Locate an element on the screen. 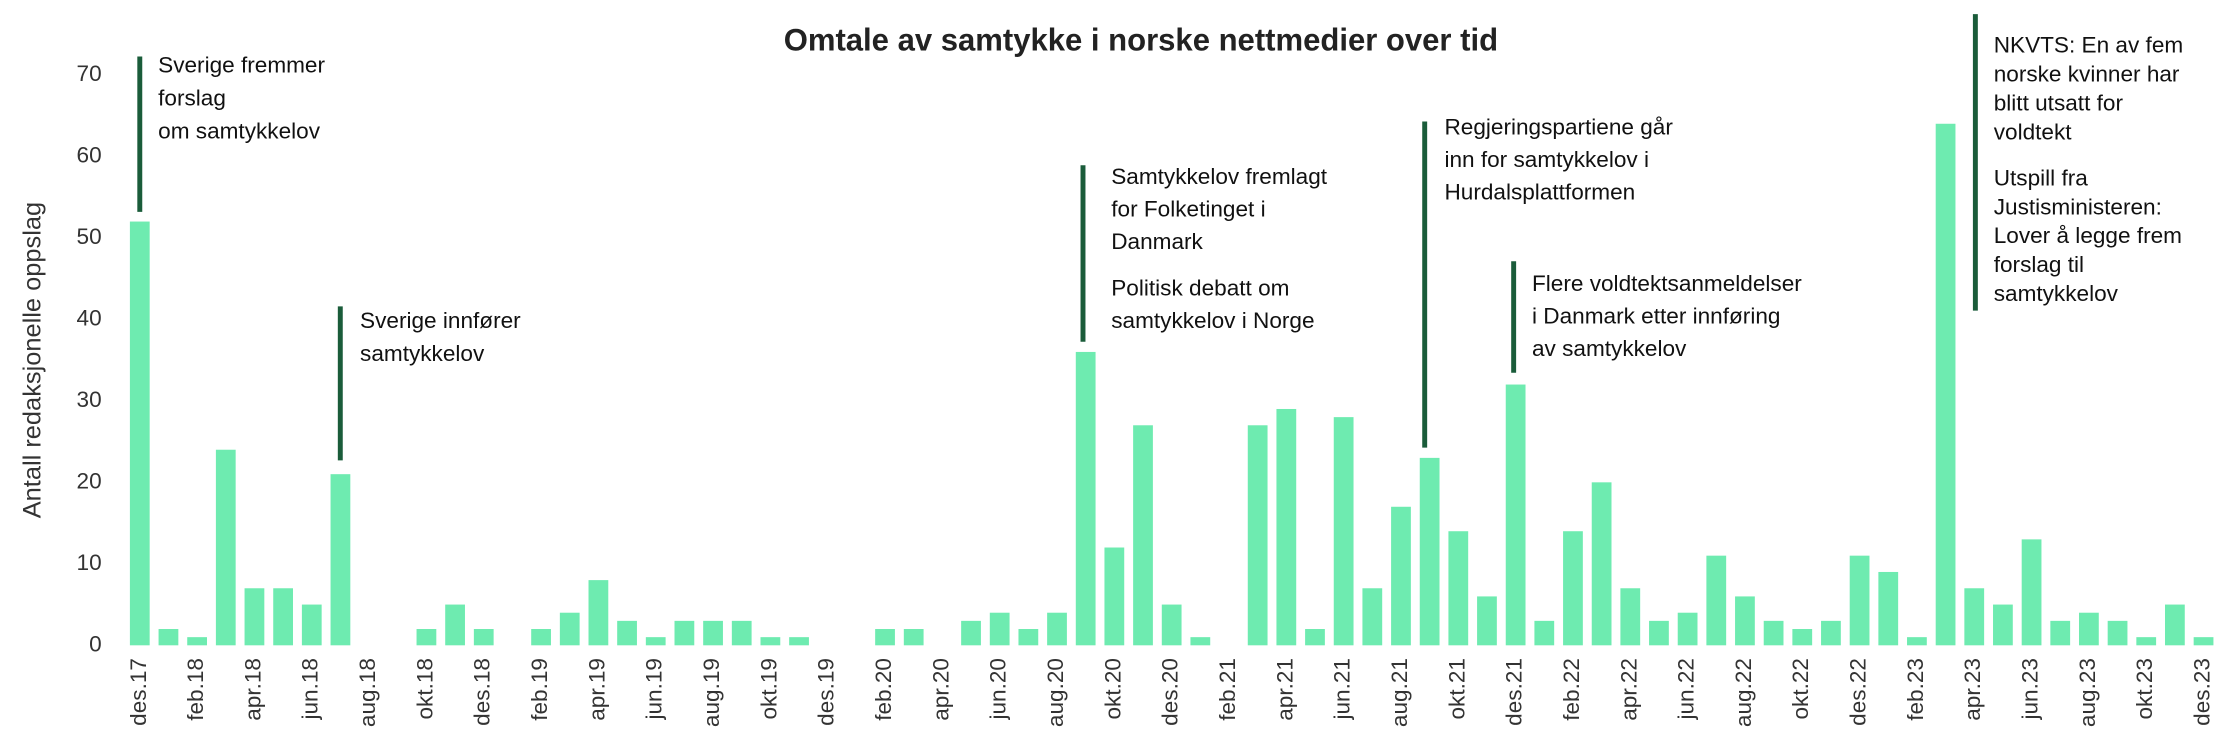 Image resolution: width=2214 pixels, height=747 pixels. x-tick-label: okt.22 is located at coordinates (1800, 689).